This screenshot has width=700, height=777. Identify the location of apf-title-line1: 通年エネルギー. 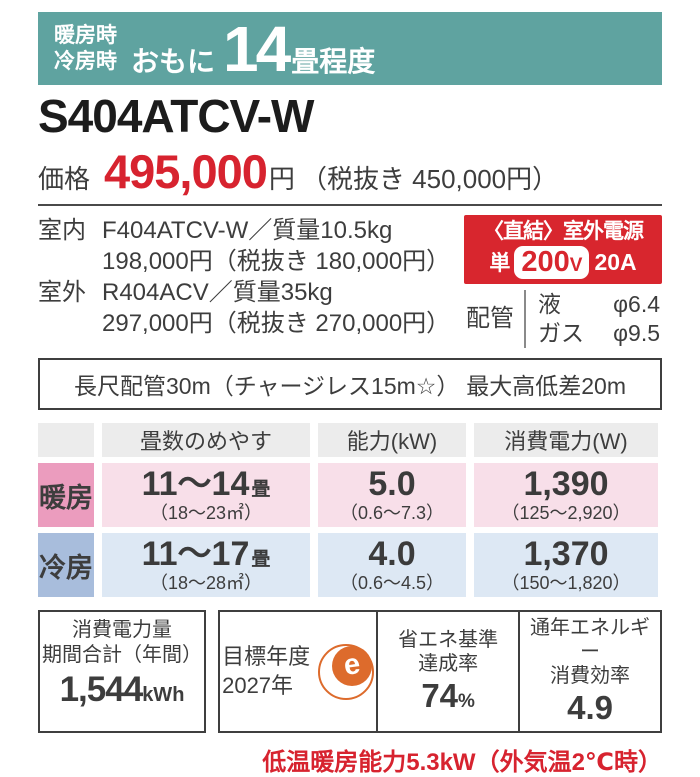
(590, 640).